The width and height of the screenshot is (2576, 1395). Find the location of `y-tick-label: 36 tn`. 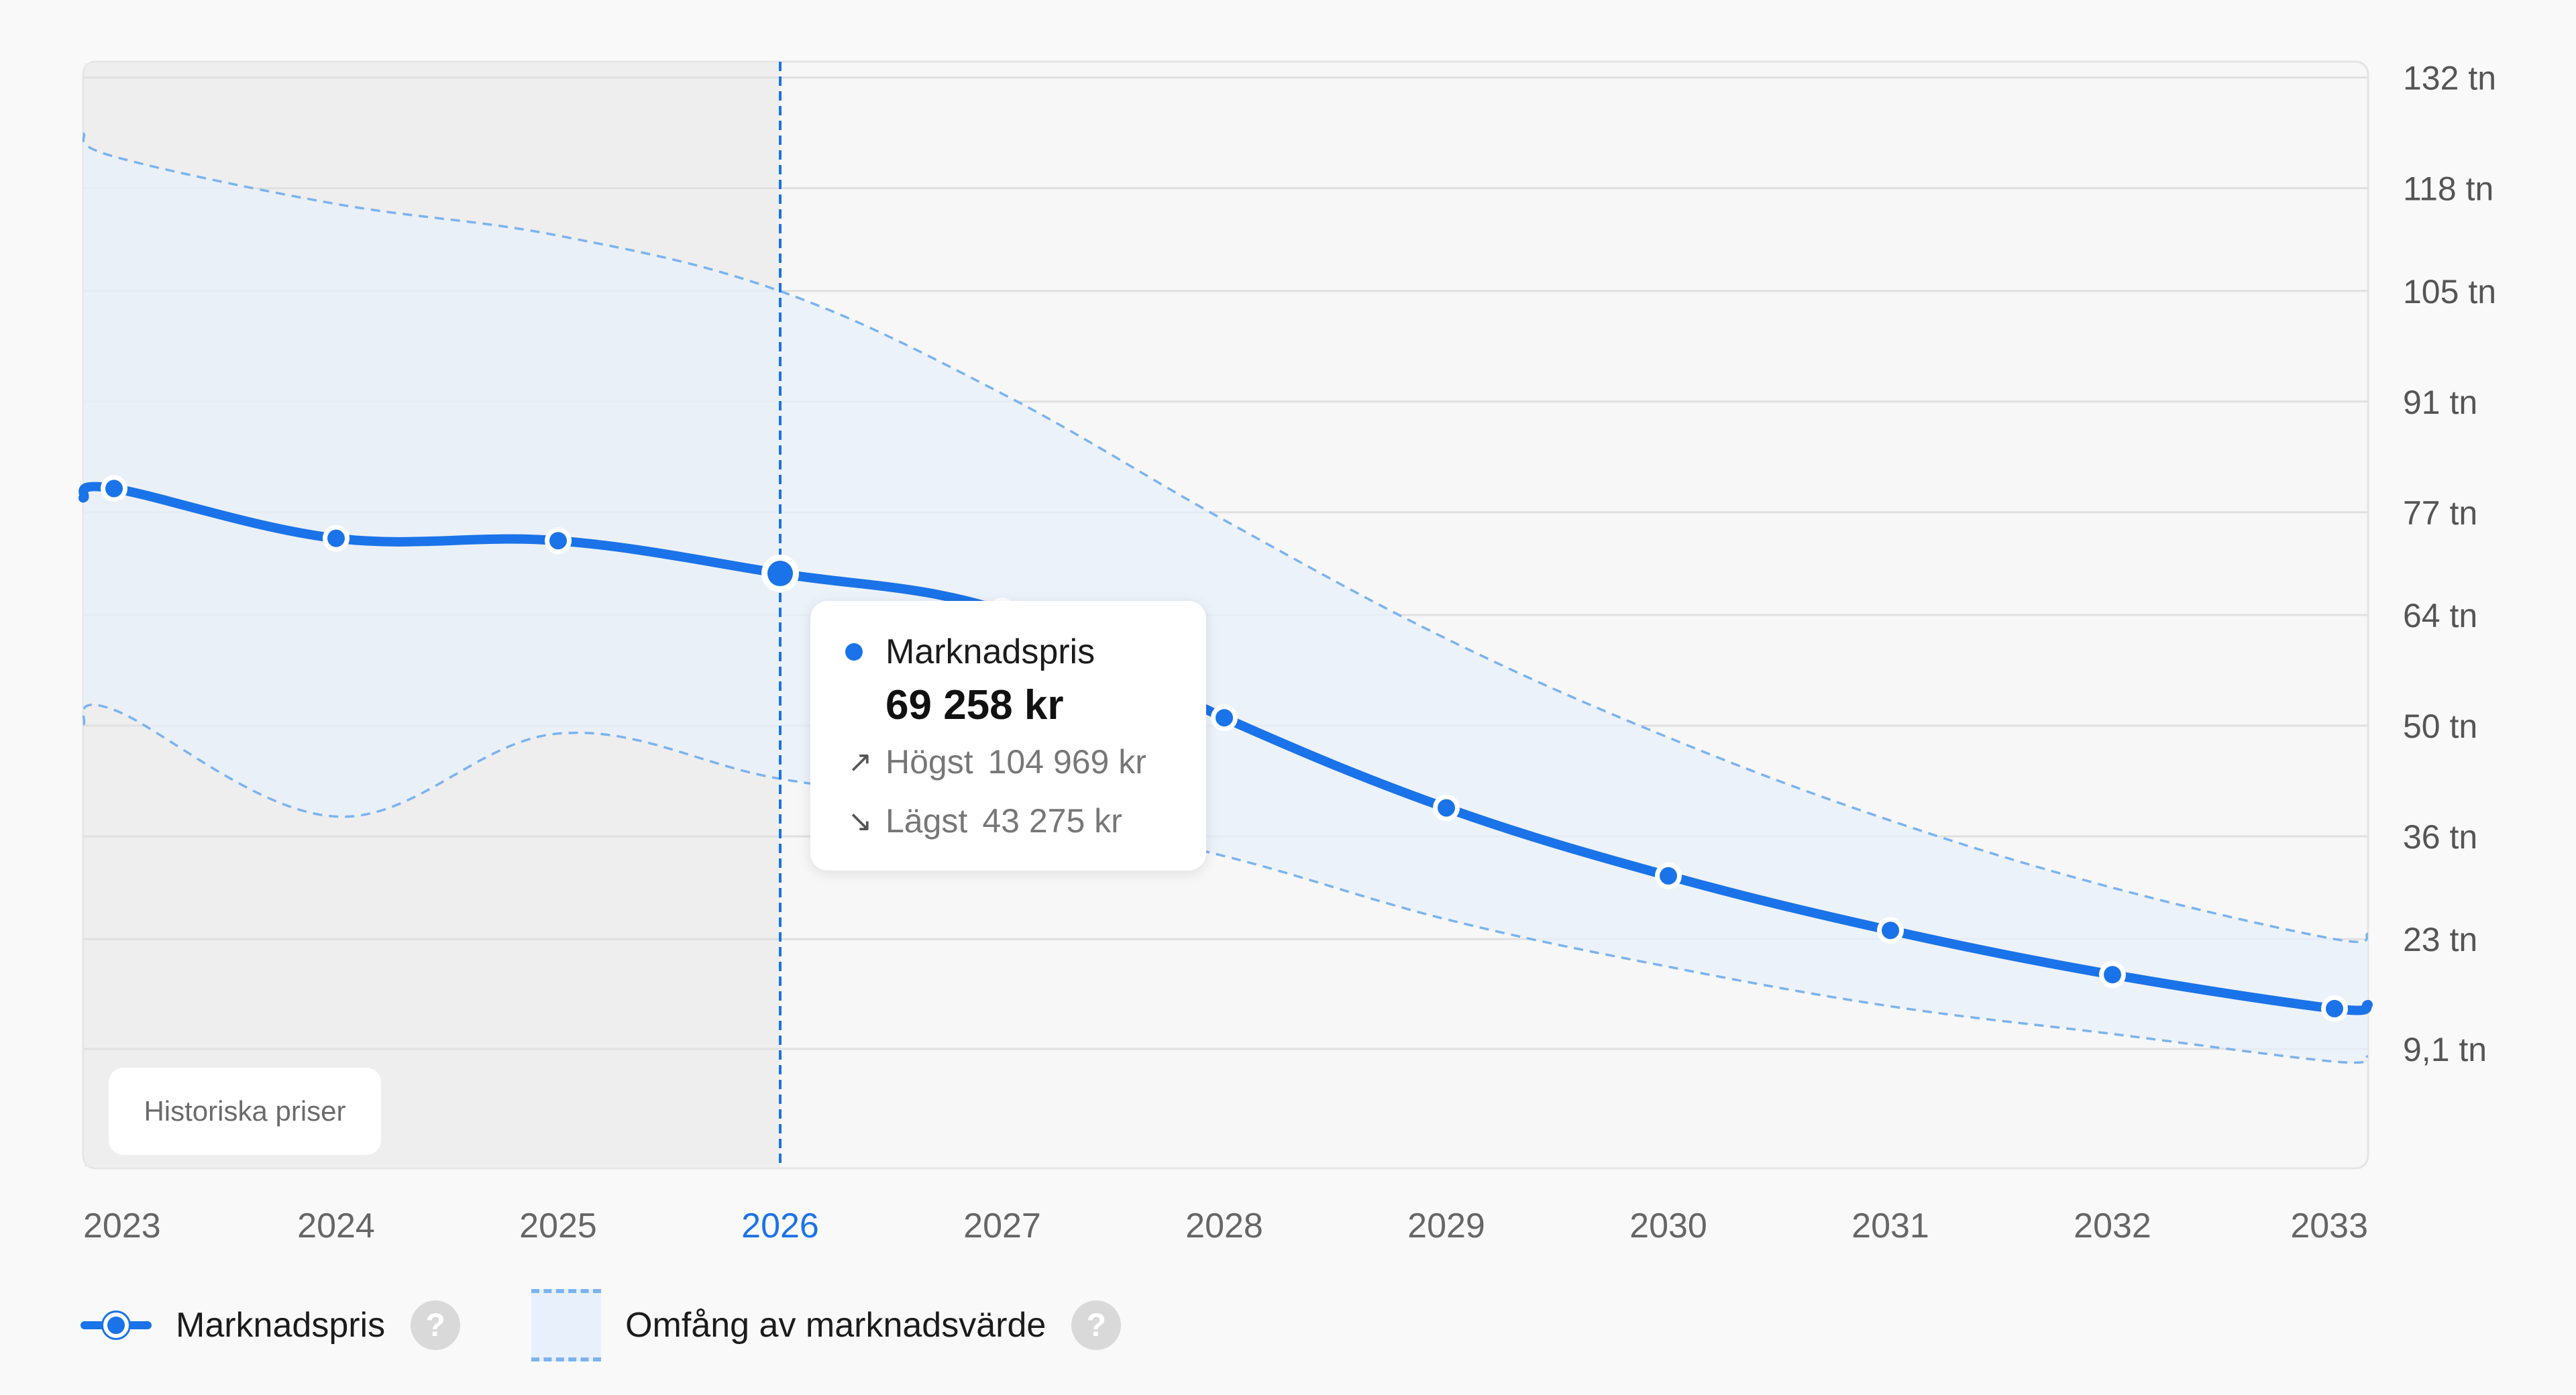

y-tick-label: 36 tn is located at coordinates (2440, 837).